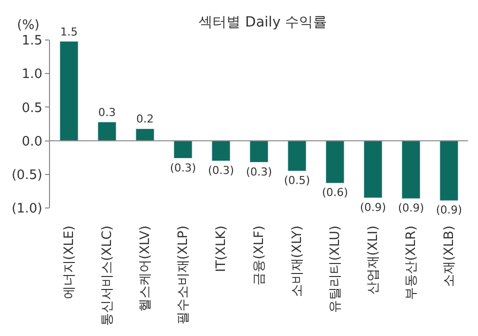 This screenshot has height=336, width=478. I want to click on x-tick-label: IT(XLK), so click(222, 249).